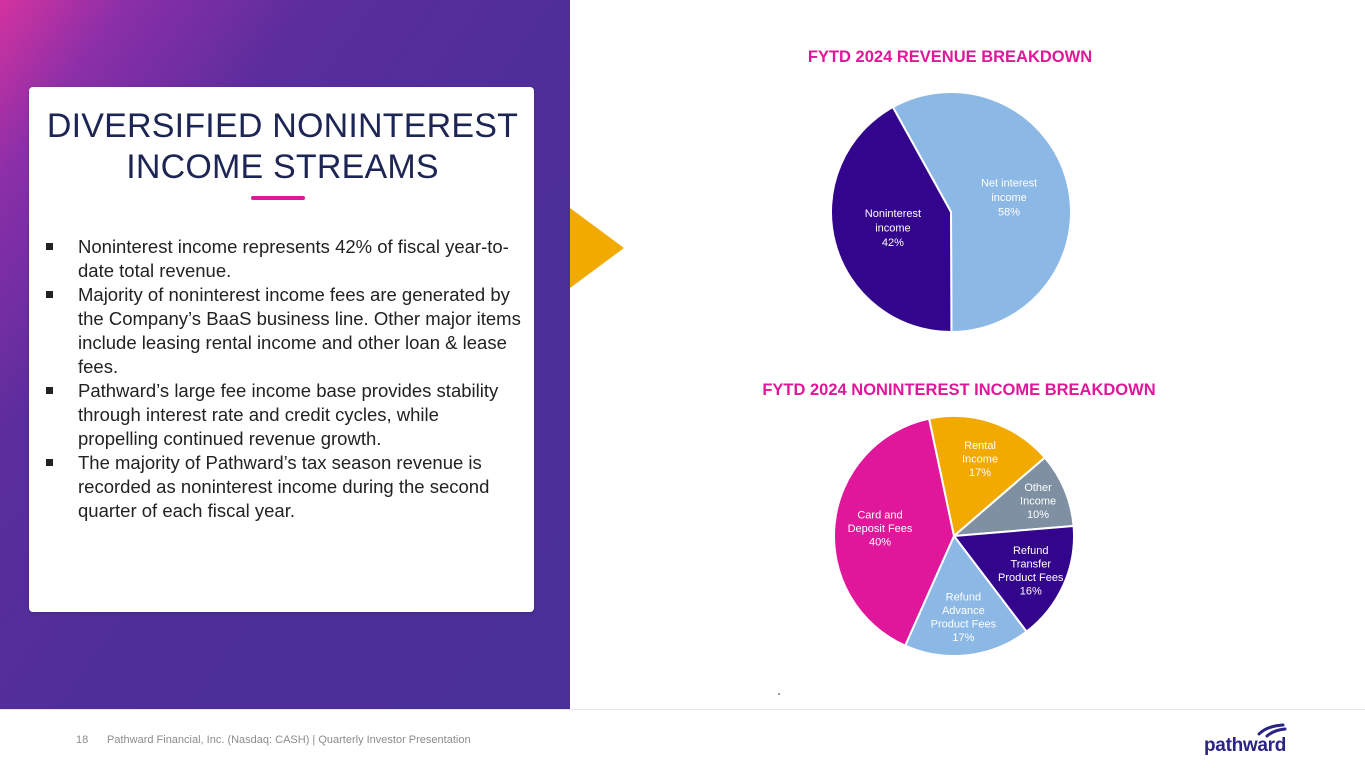  I want to click on logo-text: pathward, so click(1245, 745).